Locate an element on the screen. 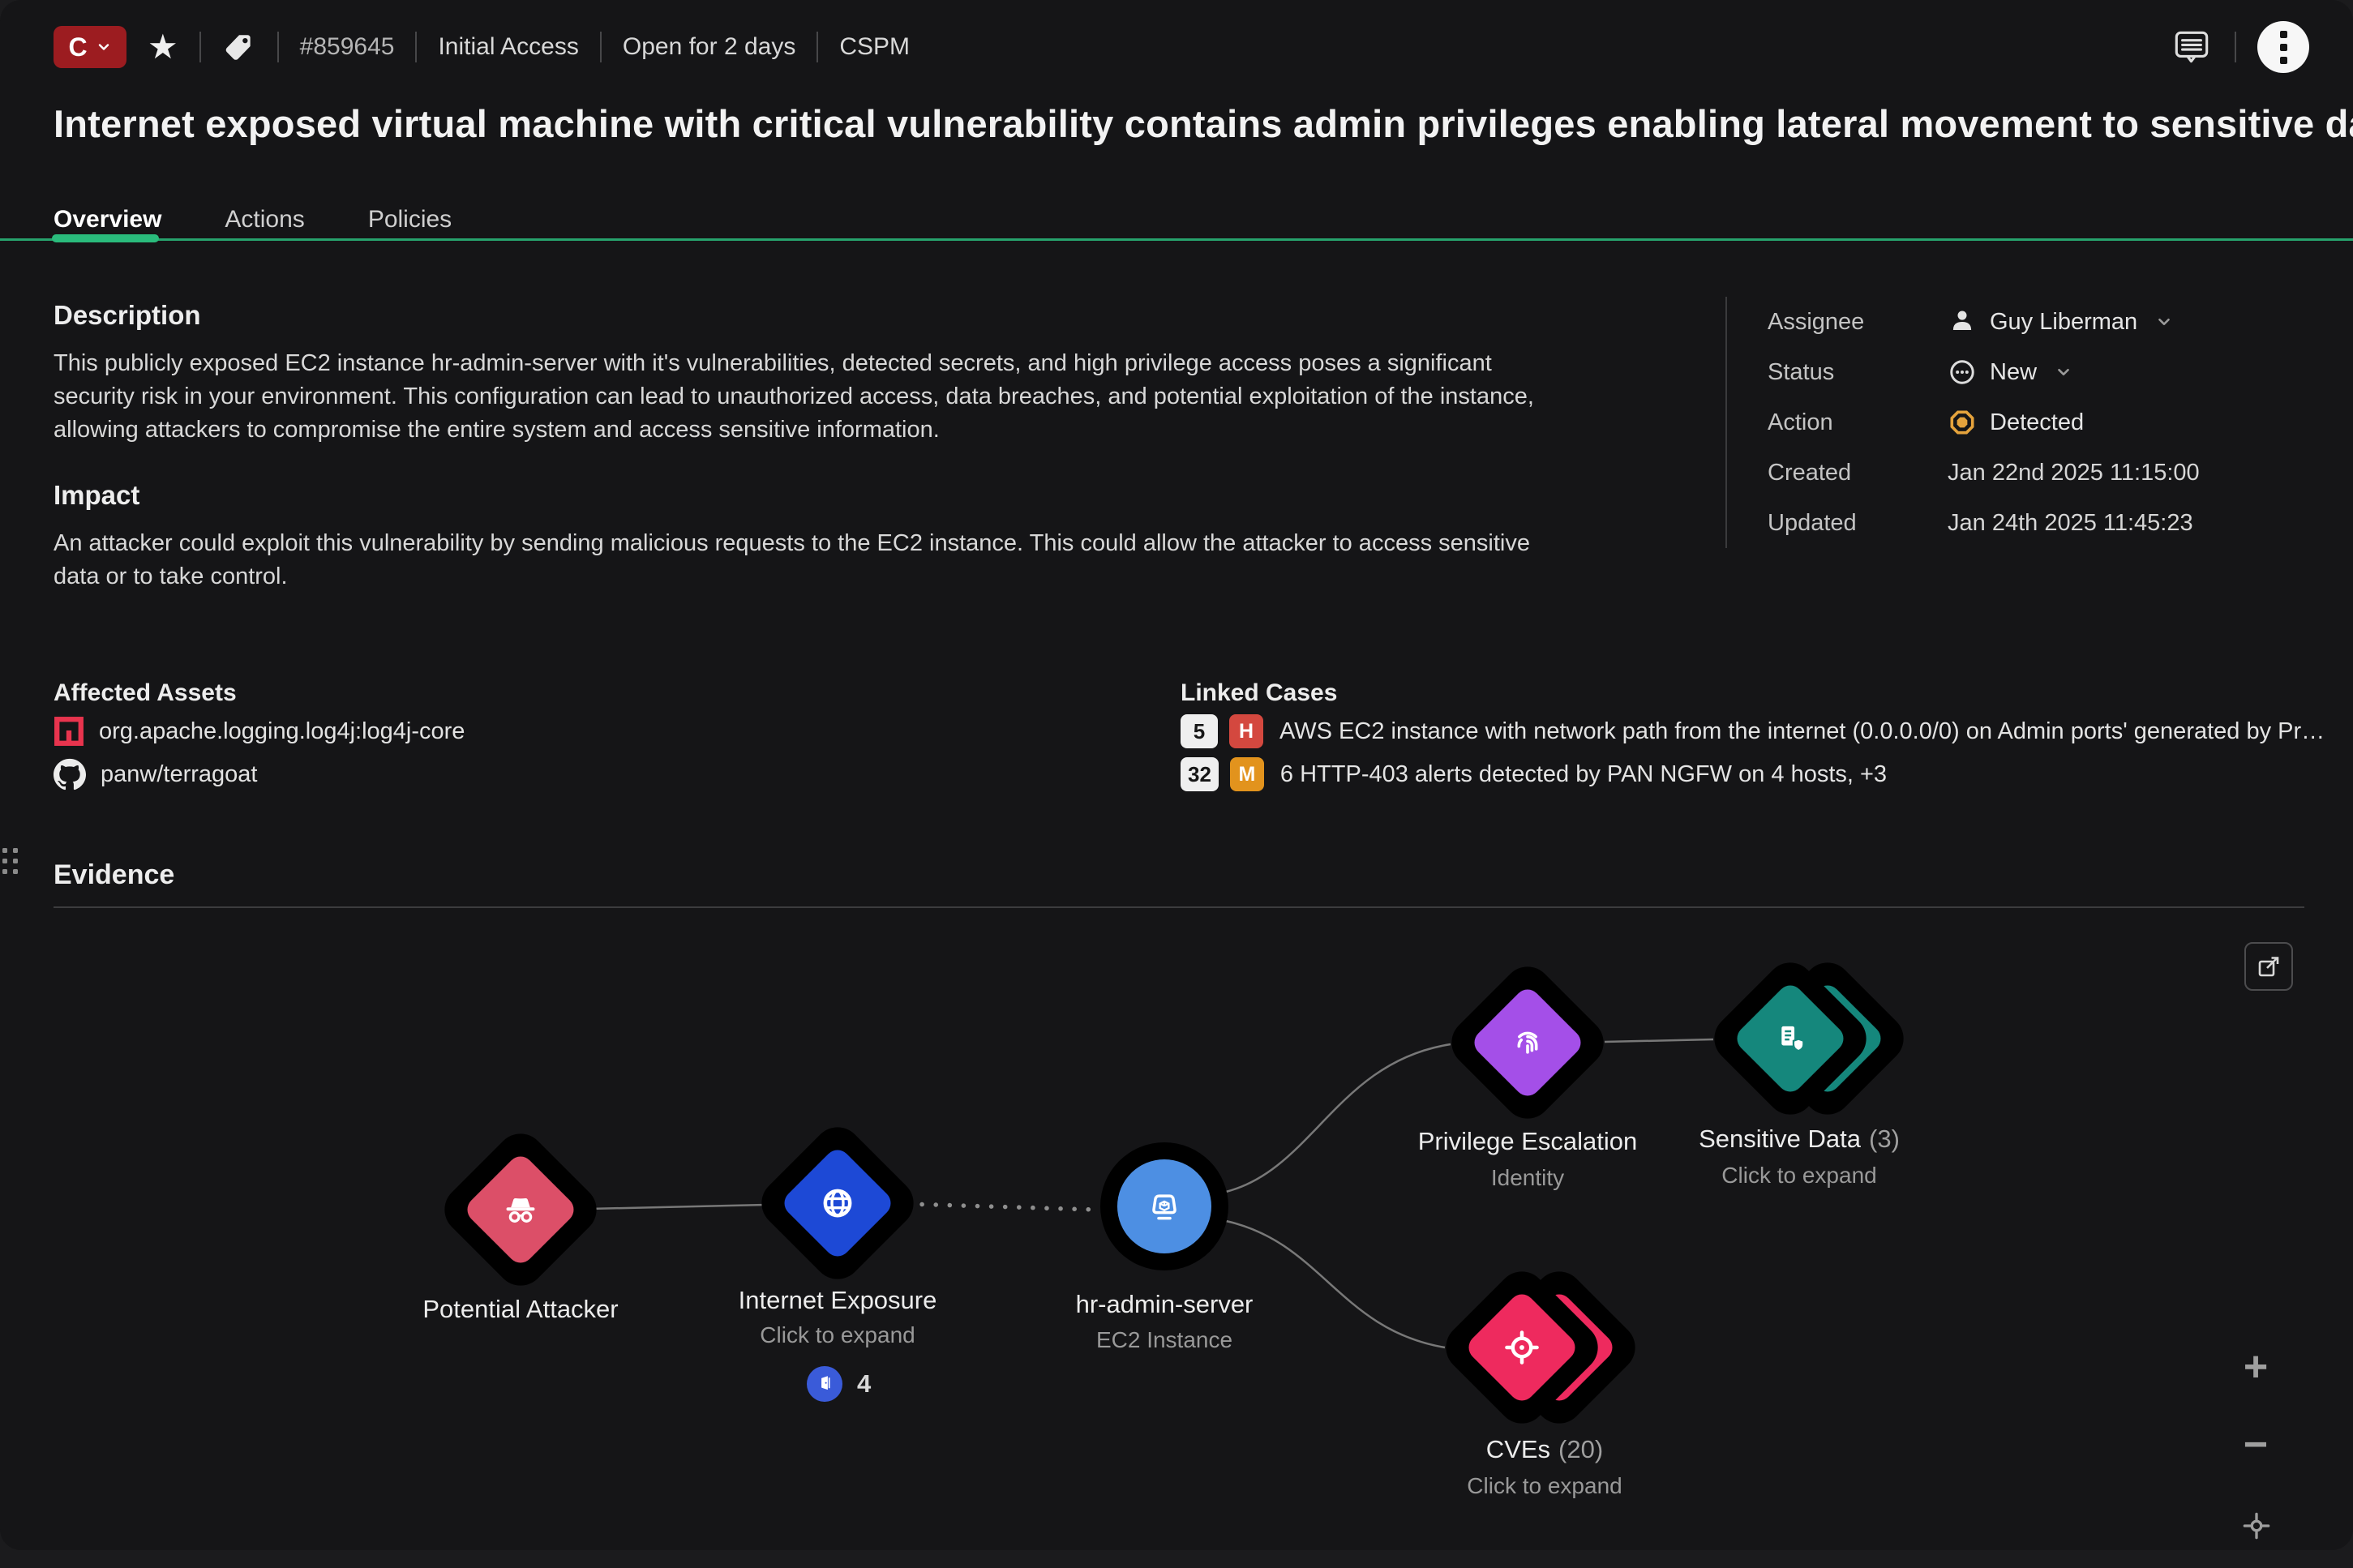  node-type-label: EC2 Instance is located at coordinates (1164, 1339).